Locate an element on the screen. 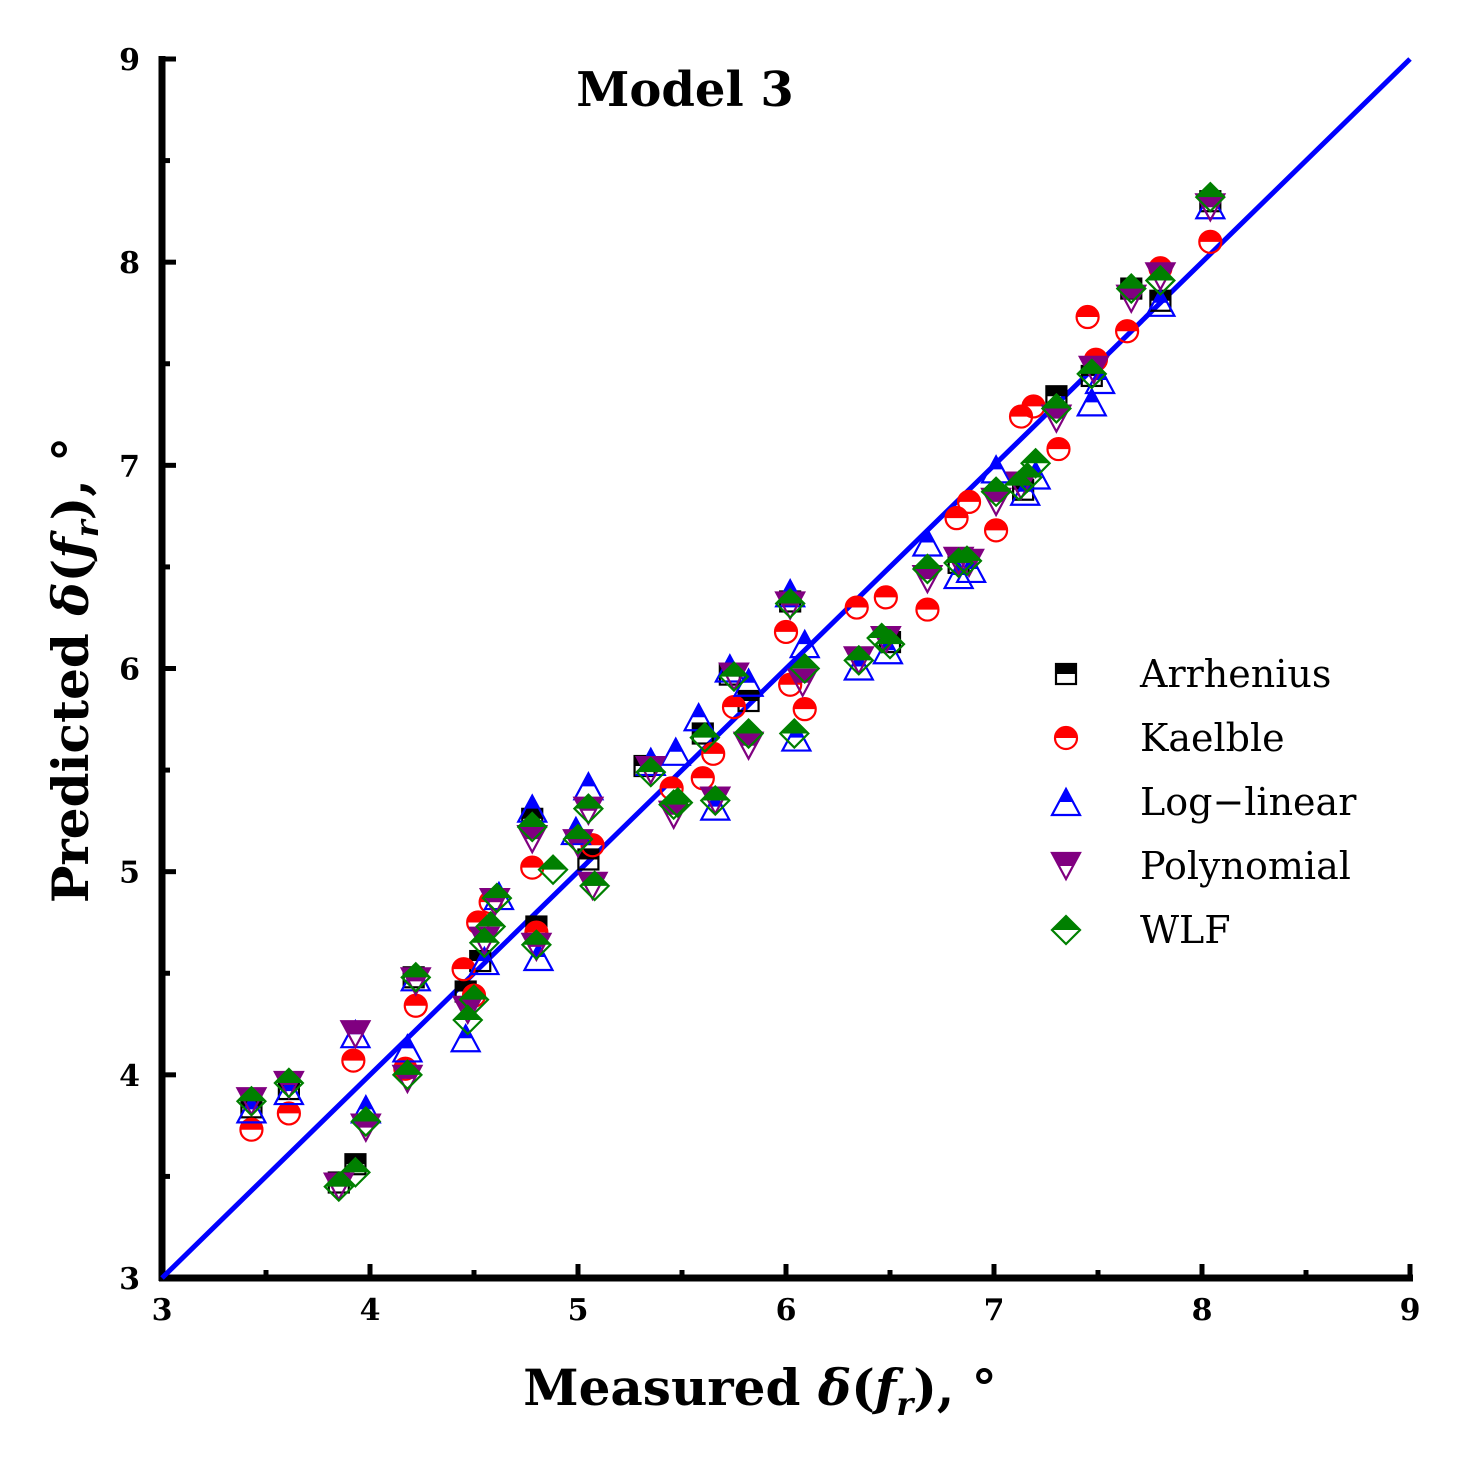  legend-item: Arrhenius is located at coordinates (1192, 674).